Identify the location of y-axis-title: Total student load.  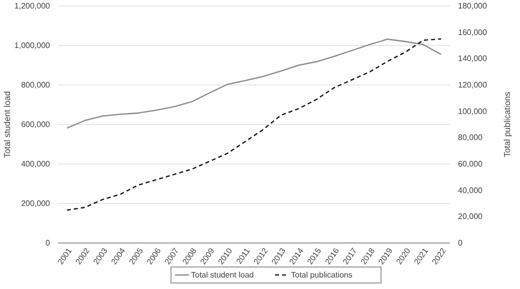
(7, 124).